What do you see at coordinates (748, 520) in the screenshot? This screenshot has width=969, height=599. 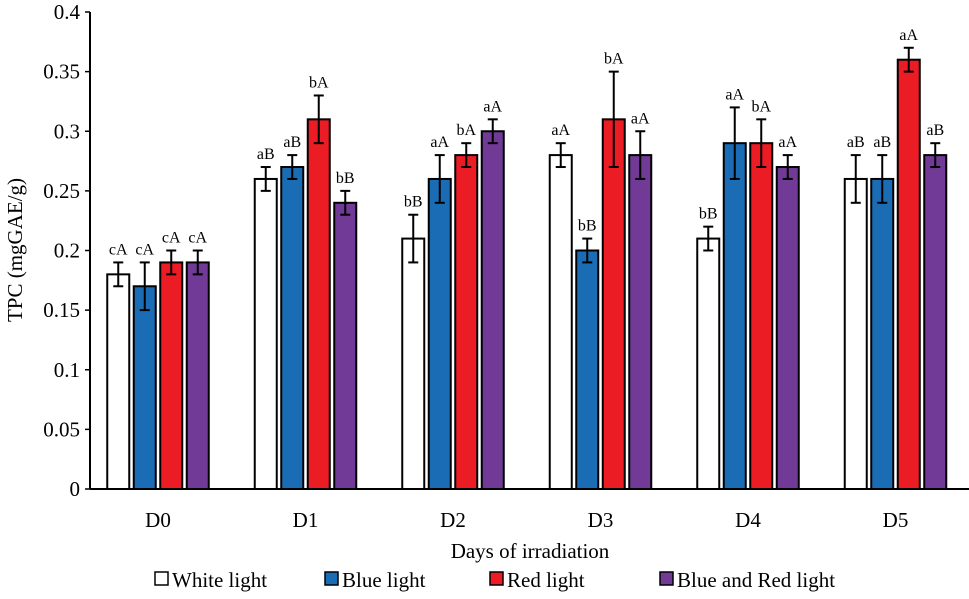 I see `x-tick-label: D4` at bounding box center [748, 520].